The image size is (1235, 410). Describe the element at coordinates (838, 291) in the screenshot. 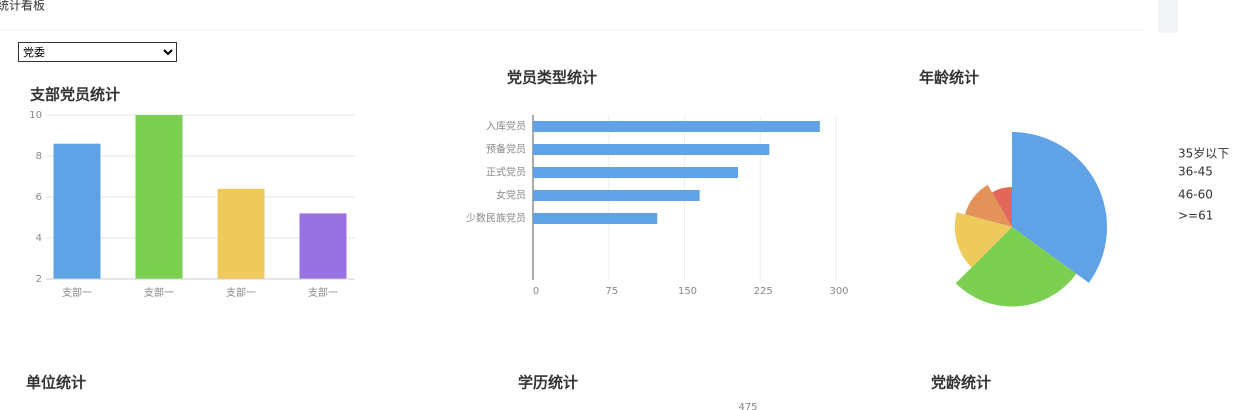

I see `x-tick-label: 300` at that location.